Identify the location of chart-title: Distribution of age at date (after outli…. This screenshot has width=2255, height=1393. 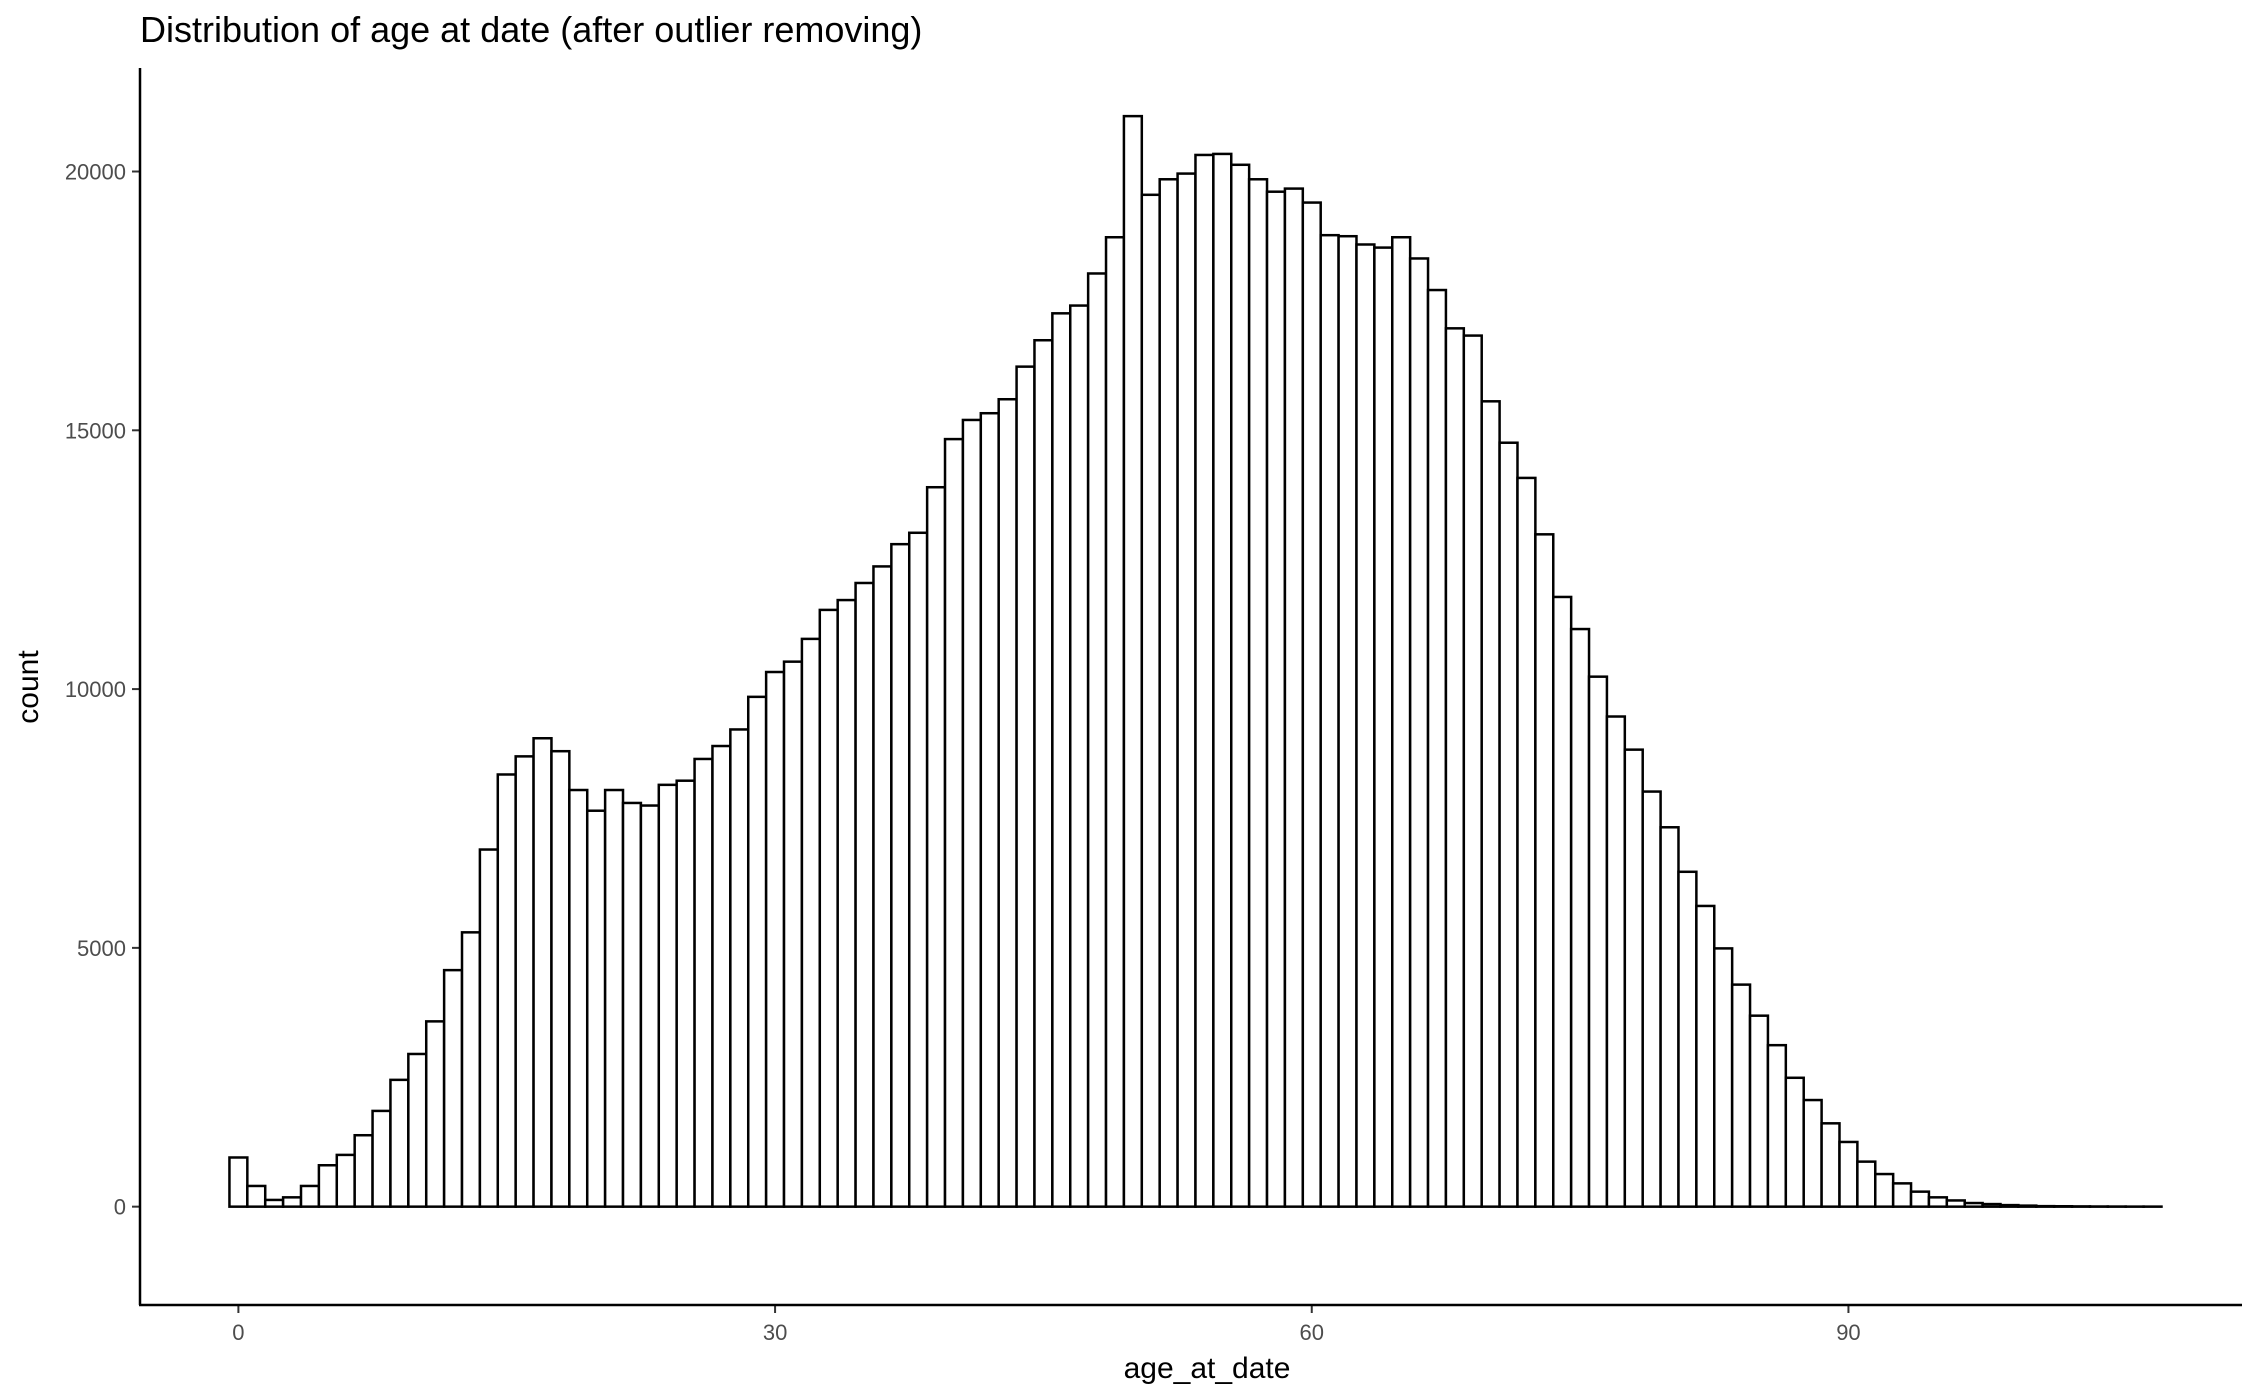
(531, 29).